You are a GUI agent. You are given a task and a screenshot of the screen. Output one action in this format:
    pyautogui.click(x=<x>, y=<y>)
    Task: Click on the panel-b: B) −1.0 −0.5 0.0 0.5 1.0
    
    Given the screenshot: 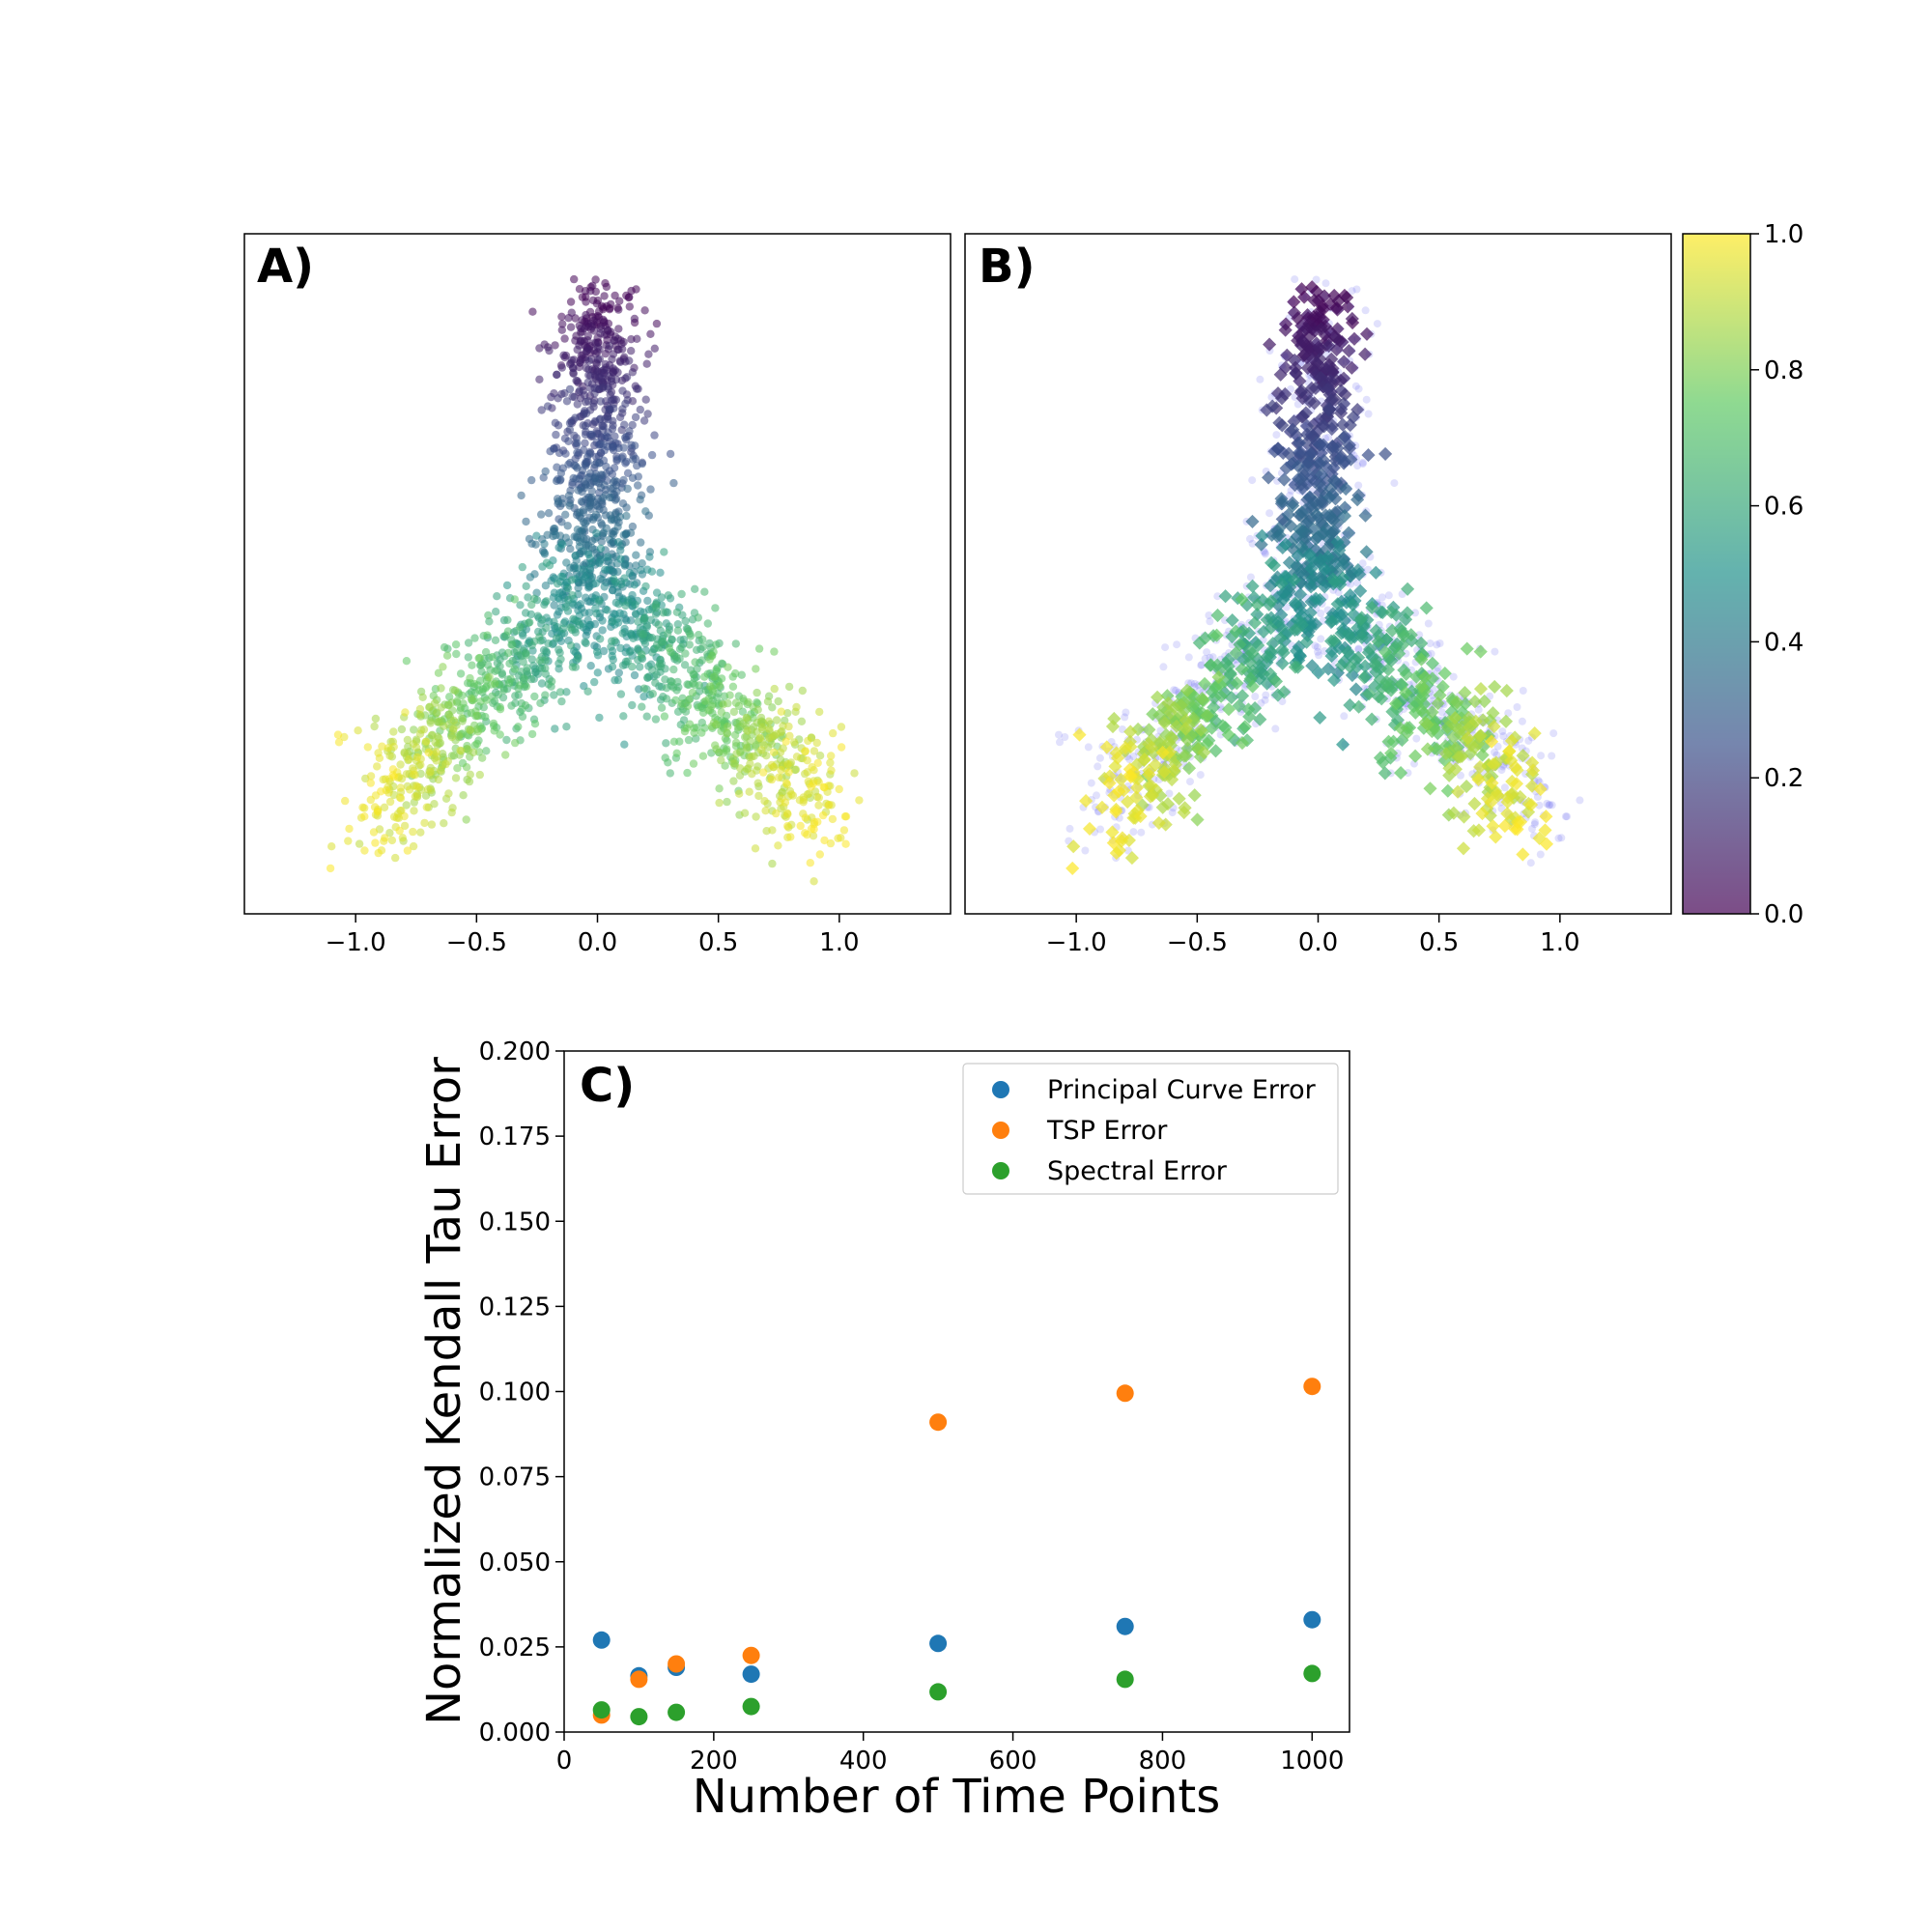 What is the action you would take?
    pyautogui.click(x=1318, y=595)
    